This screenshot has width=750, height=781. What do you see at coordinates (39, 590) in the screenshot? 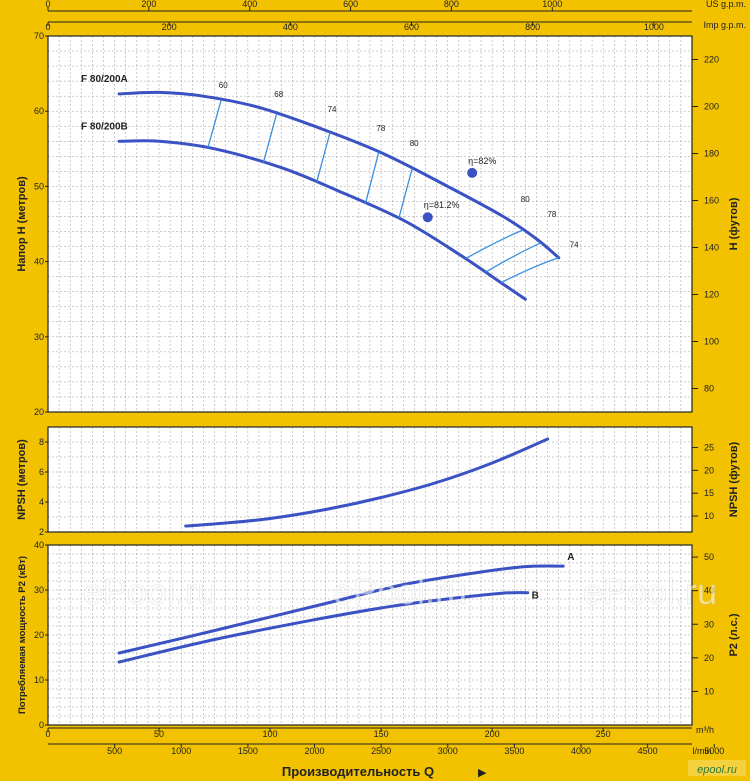
I see `power-y-tick-label: 30` at bounding box center [39, 590].